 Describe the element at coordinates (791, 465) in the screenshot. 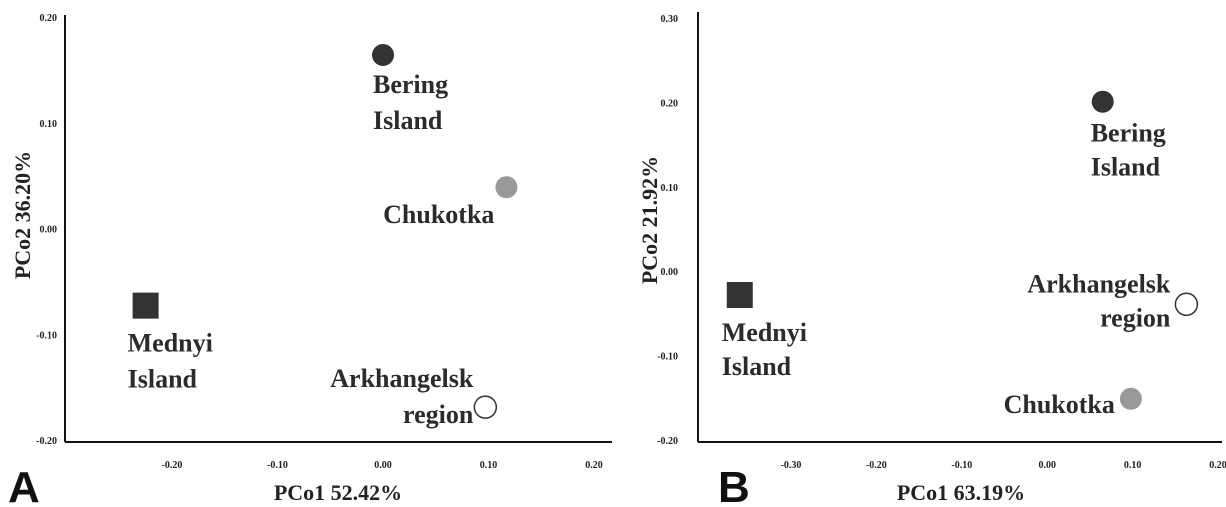

I see `x-tick-label: -0.30` at that location.